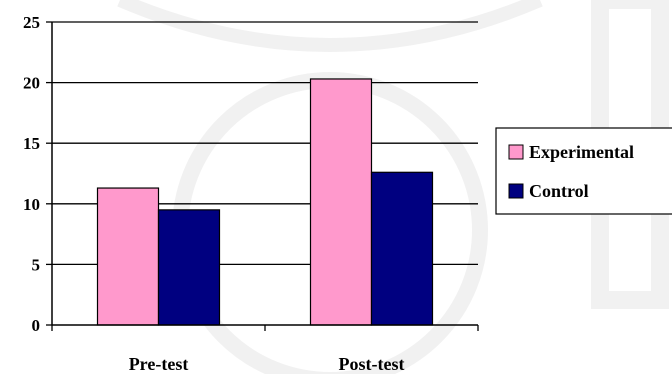  I want to click on x-category-label: Post-test, so click(372, 364).